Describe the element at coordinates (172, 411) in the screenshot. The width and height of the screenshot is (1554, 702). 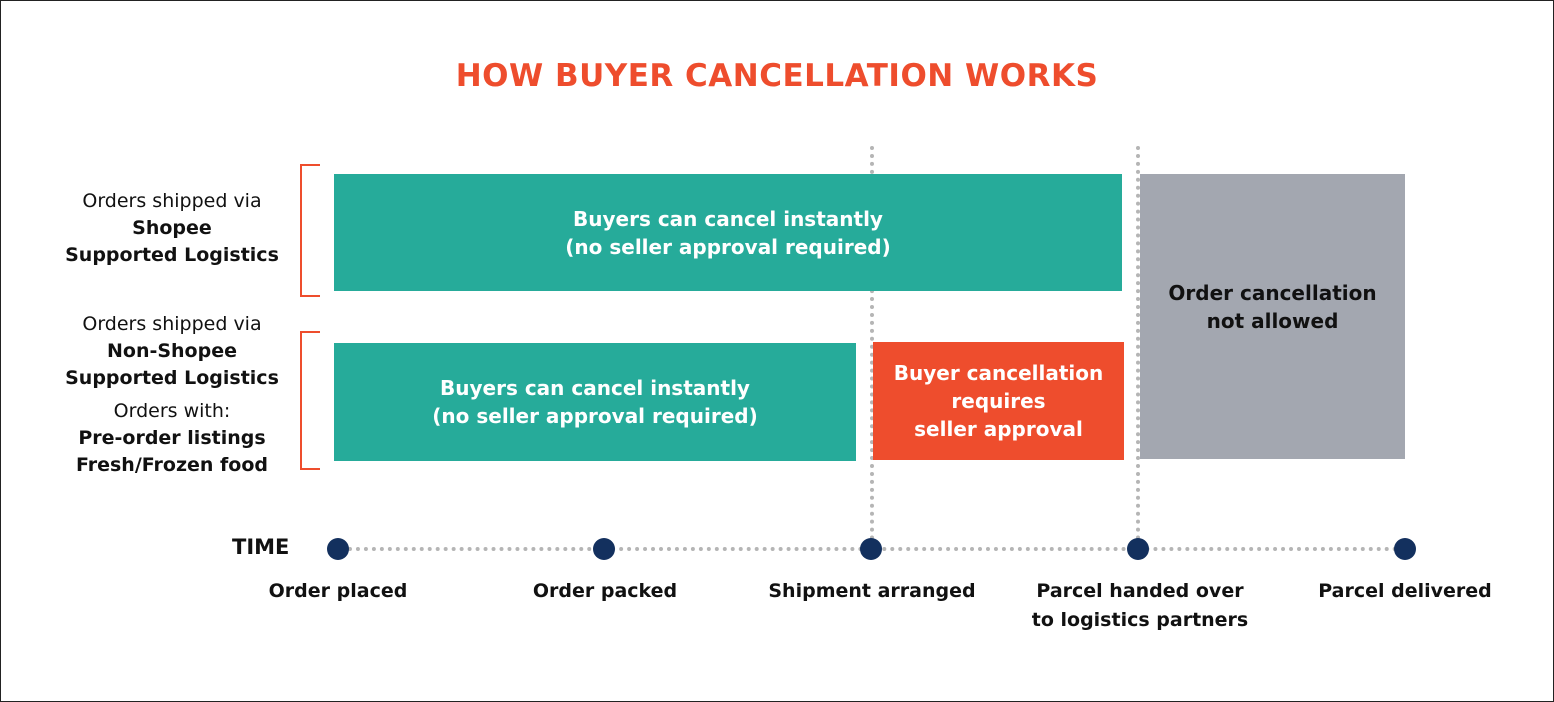
I see `row-label-prefix: Orders with:` at that location.